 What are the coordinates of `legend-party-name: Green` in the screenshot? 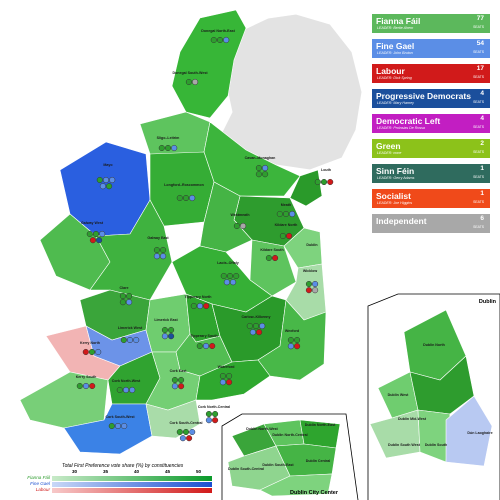 It's located at (388, 146).